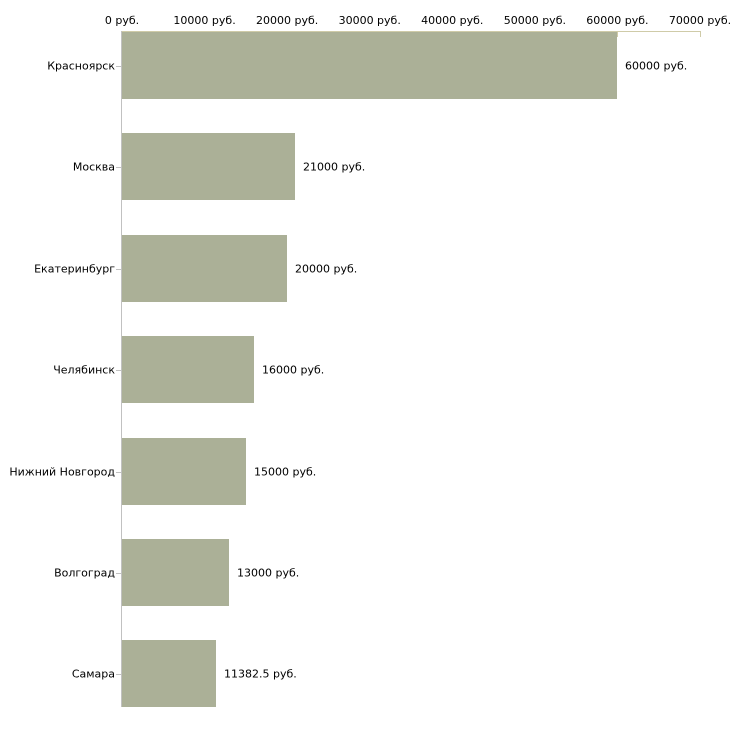 The width and height of the screenshot is (730, 730). Describe the element at coordinates (260, 673) in the screenshot. I see `value-label: 11382.5 руб.` at that location.